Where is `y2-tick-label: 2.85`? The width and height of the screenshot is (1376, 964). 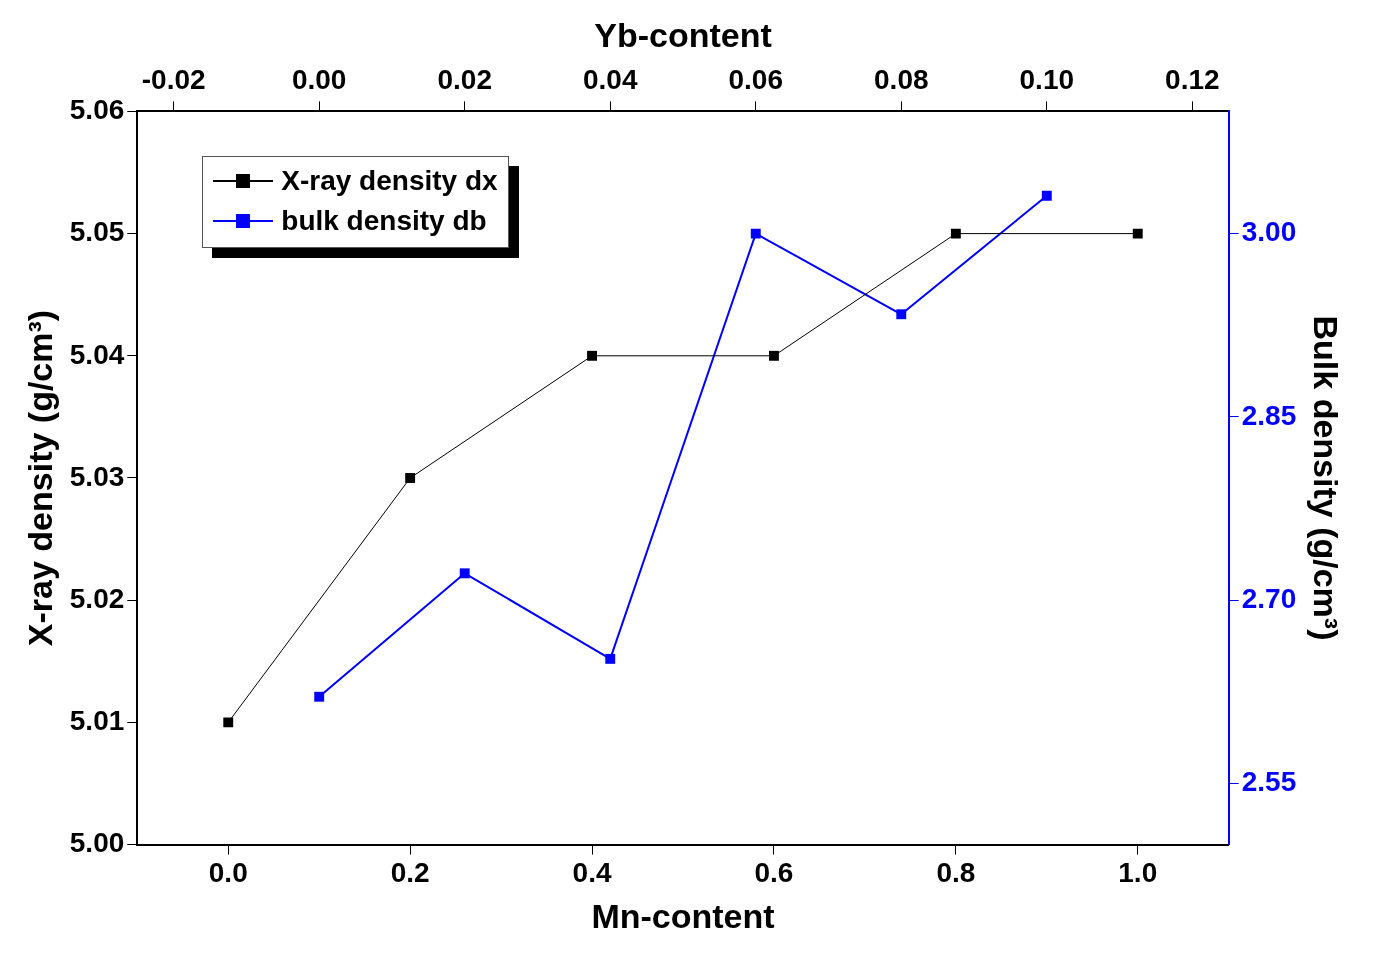 y2-tick-label: 2.85 is located at coordinates (1269, 415).